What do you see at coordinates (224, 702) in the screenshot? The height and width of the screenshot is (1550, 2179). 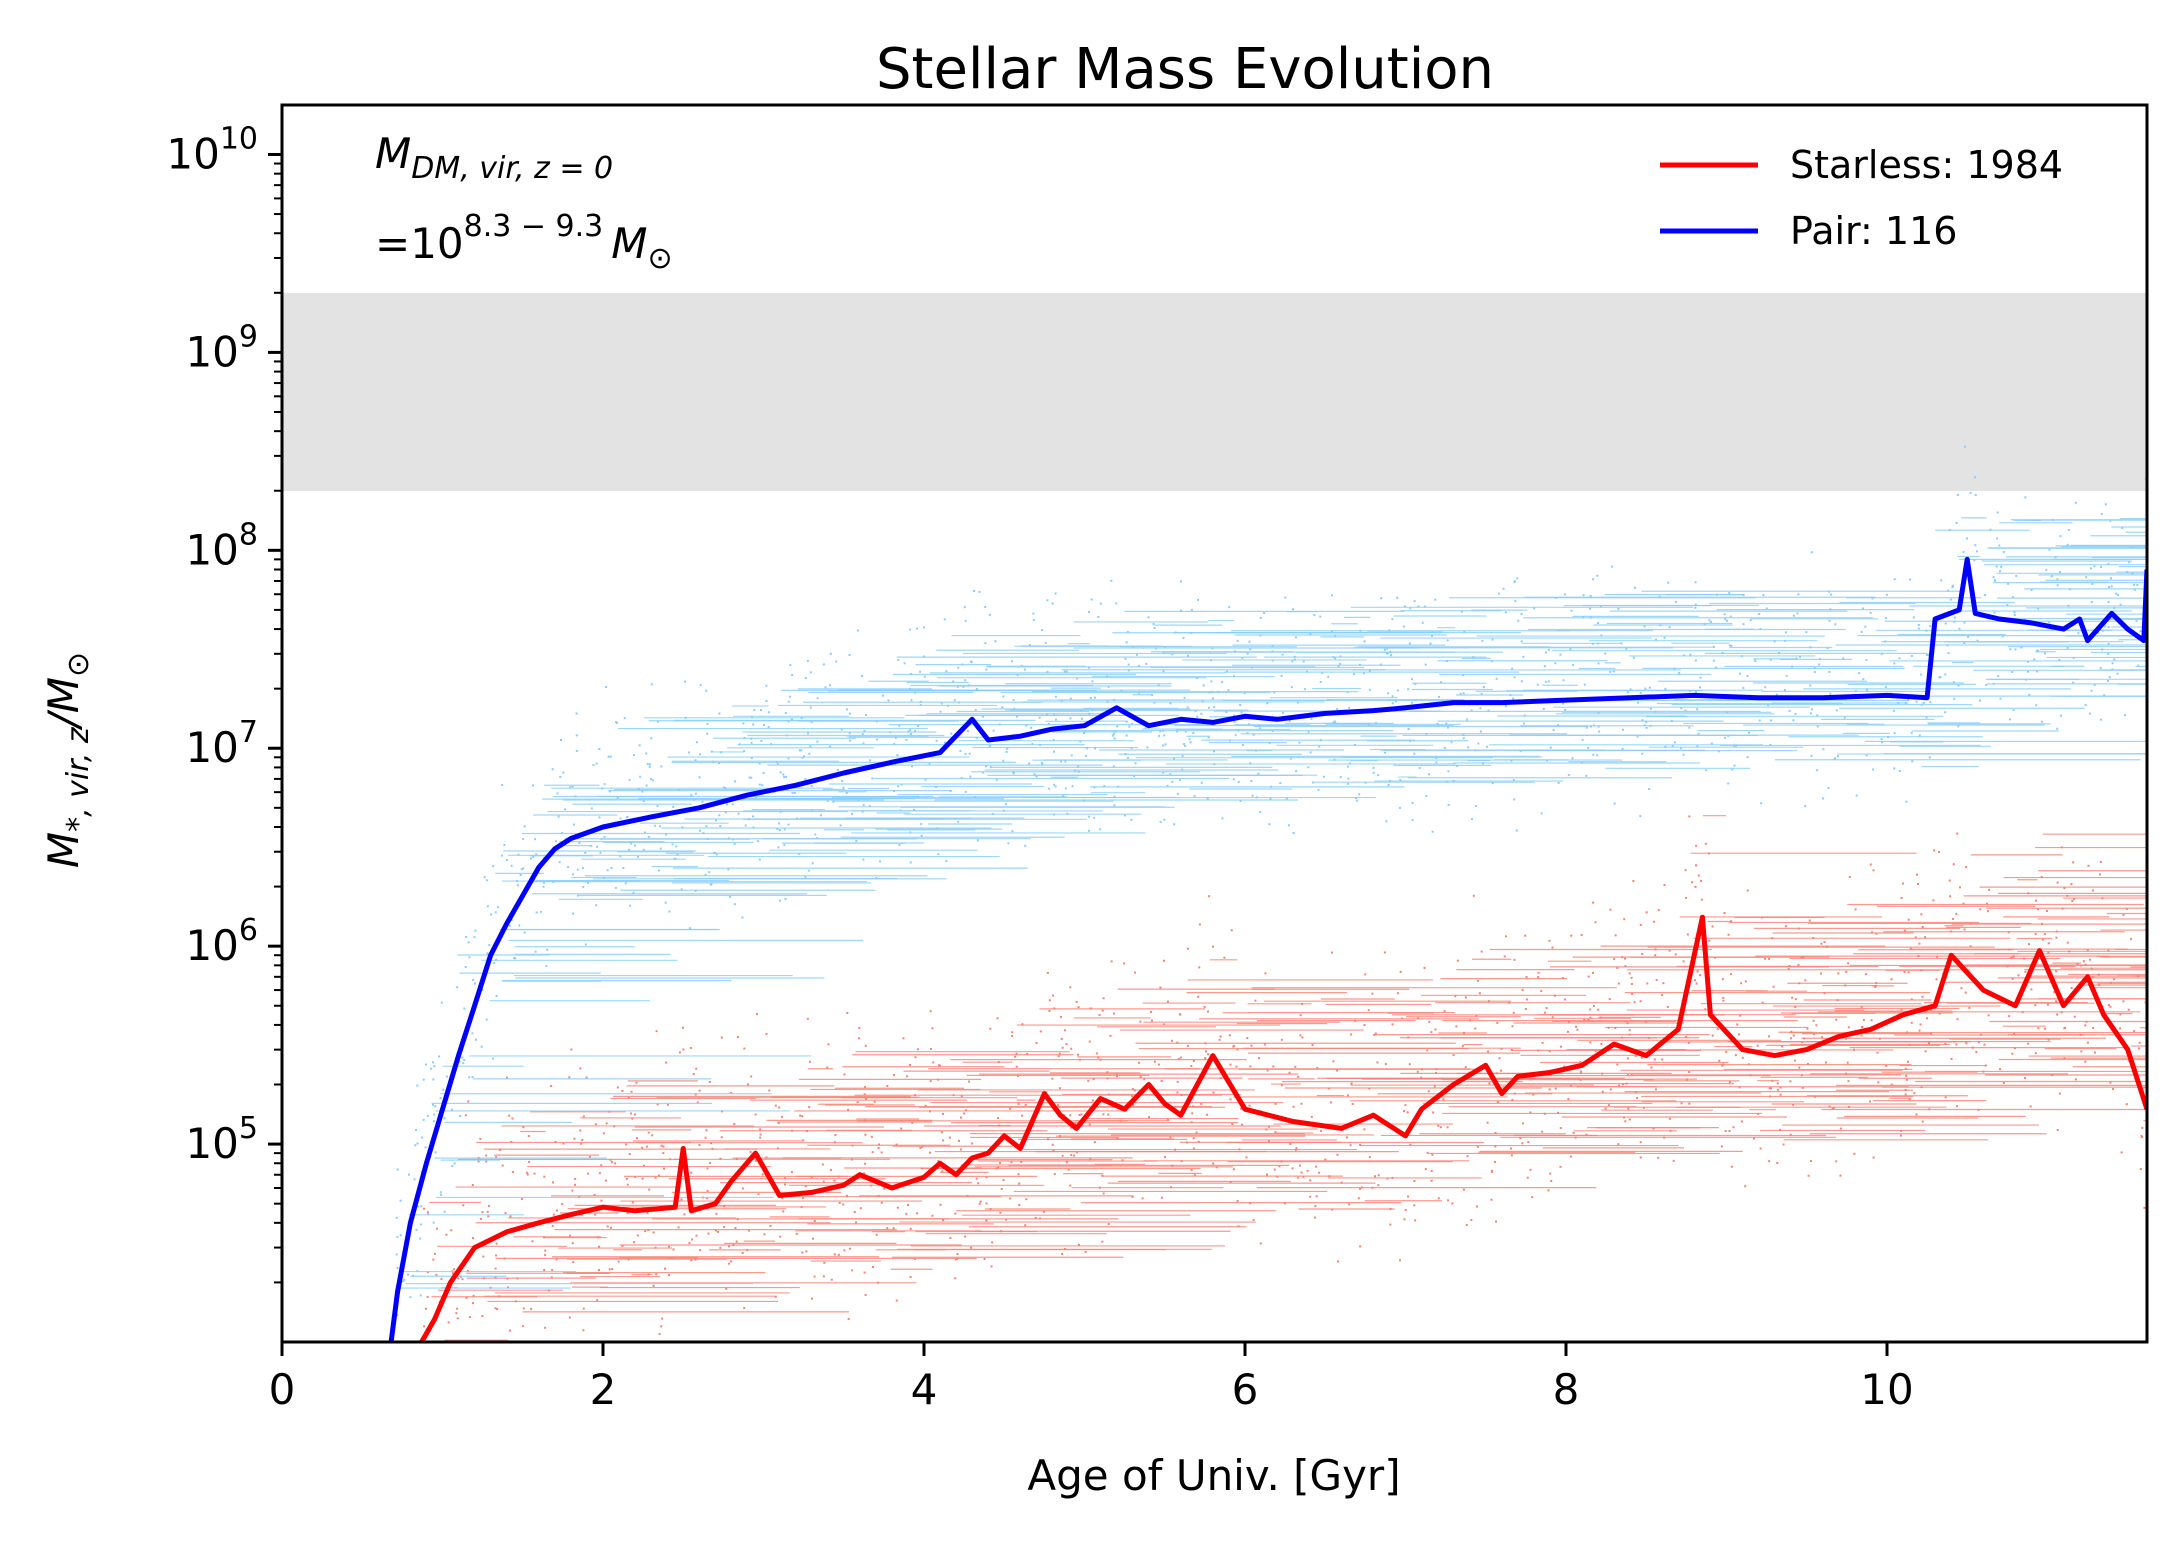 I see `y-axis: 10⁵ 10⁶ 10⁷ 10⁸ 10⁹ 10¹⁰` at bounding box center [224, 702].